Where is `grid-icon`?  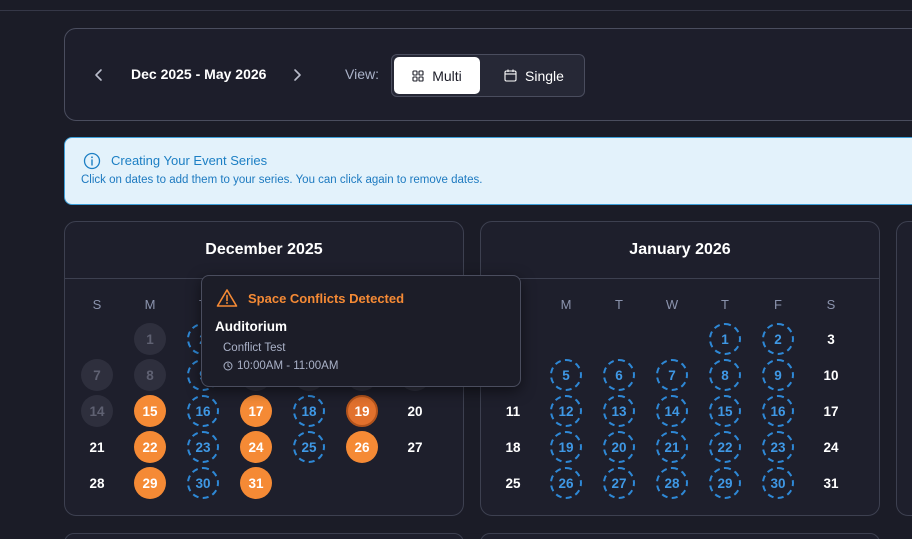 grid-icon is located at coordinates (418, 75).